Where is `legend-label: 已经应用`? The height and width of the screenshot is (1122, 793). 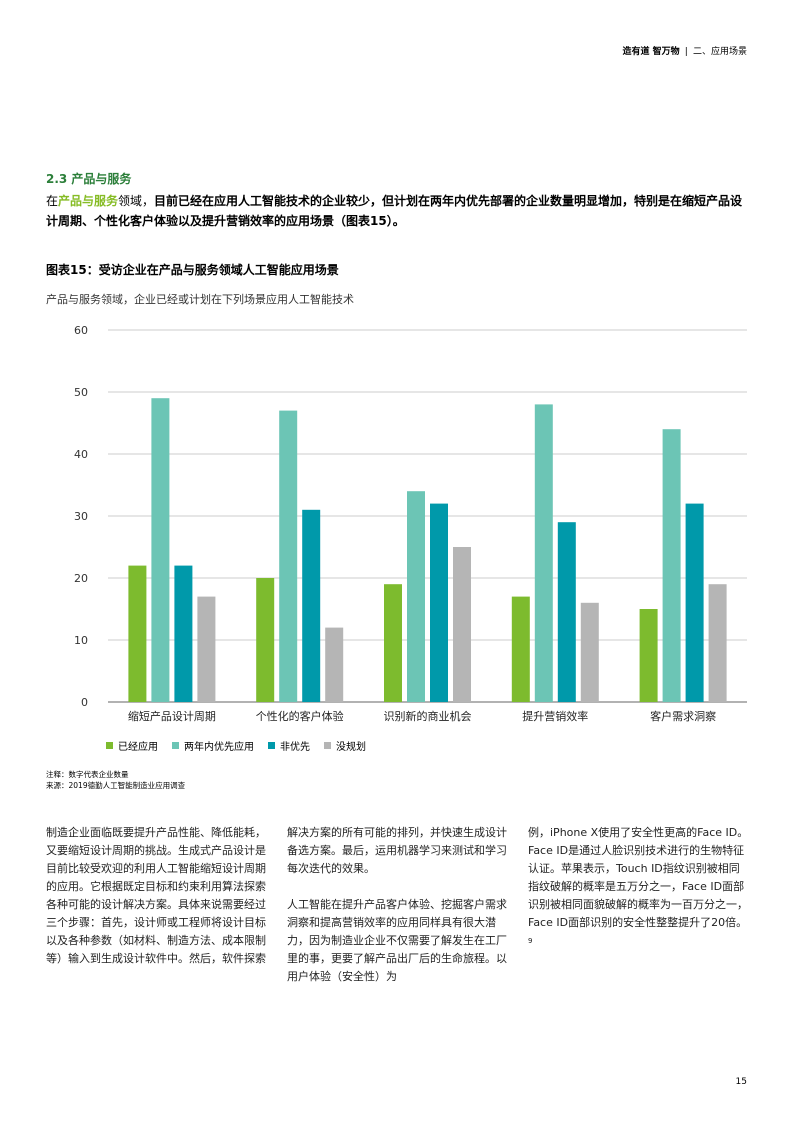
legend-label: 已经应用 is located at coordinates (138, 747).